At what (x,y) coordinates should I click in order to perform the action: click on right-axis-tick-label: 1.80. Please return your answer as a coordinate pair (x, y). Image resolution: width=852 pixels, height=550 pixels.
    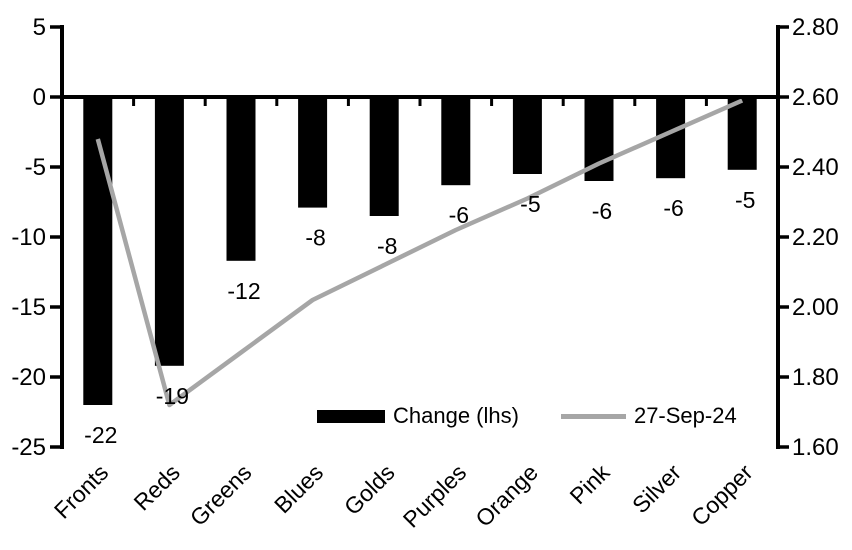
    Looking at the image, I should click on (815, 377).